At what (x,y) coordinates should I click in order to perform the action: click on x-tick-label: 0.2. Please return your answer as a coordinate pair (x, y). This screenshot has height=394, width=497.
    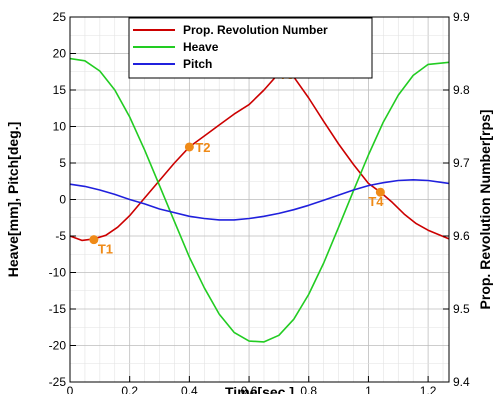
    Looking at the image, I should click on (129, 389).